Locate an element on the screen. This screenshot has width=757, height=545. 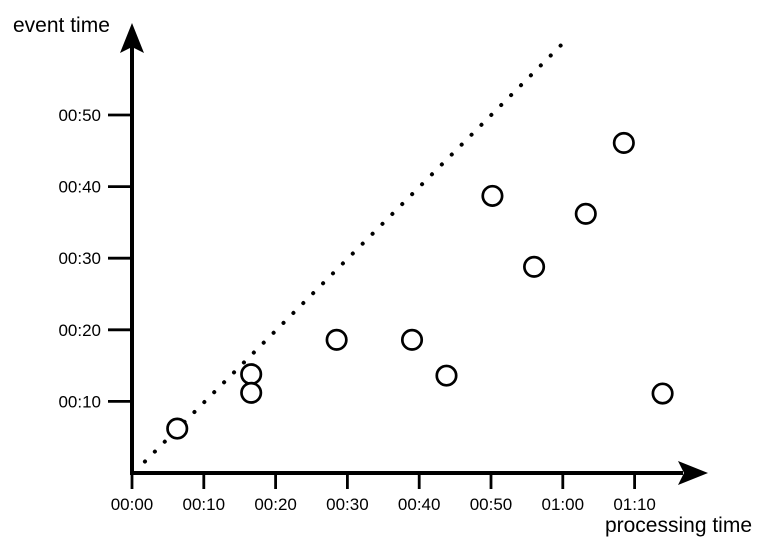
x-axis-title: processing time is located at coordinates (678, 525).